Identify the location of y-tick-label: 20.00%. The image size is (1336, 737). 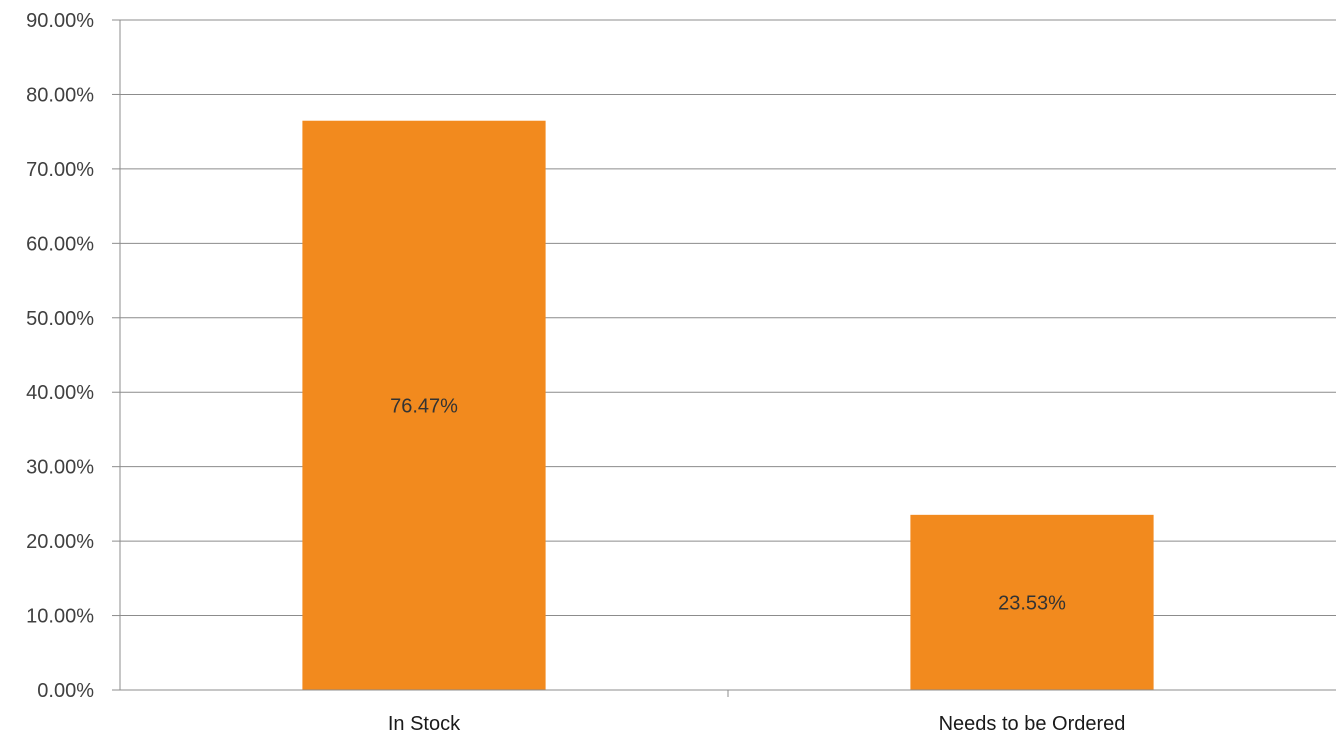
(60, 542).